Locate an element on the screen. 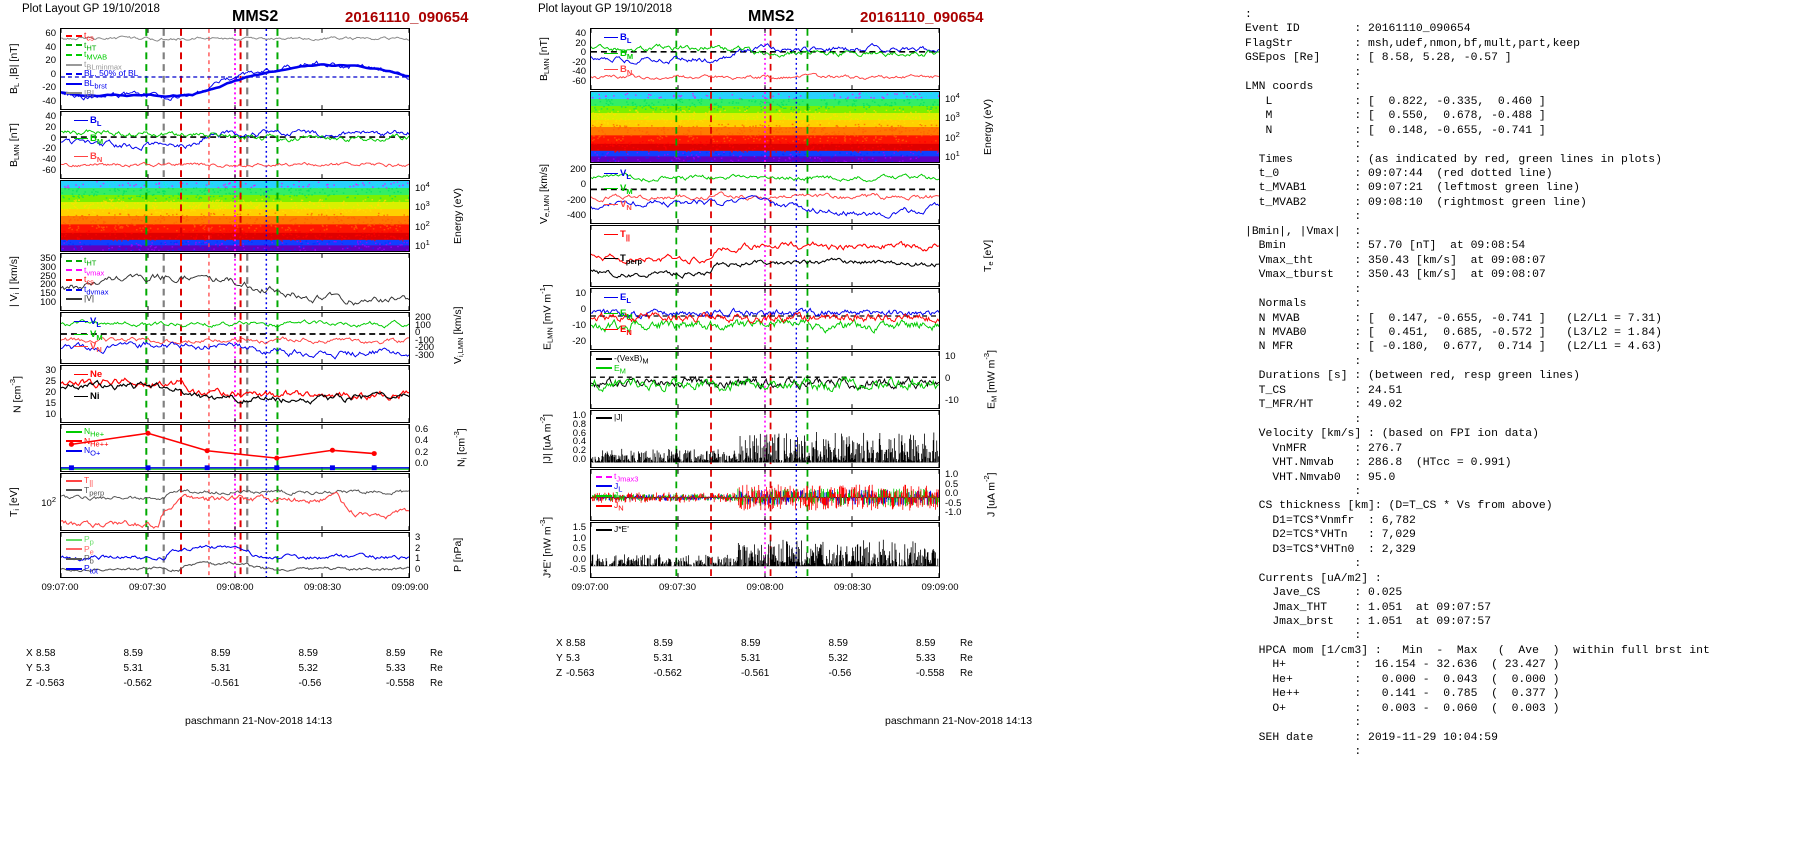  ytick: 1 is located at coordinates (418, 559).